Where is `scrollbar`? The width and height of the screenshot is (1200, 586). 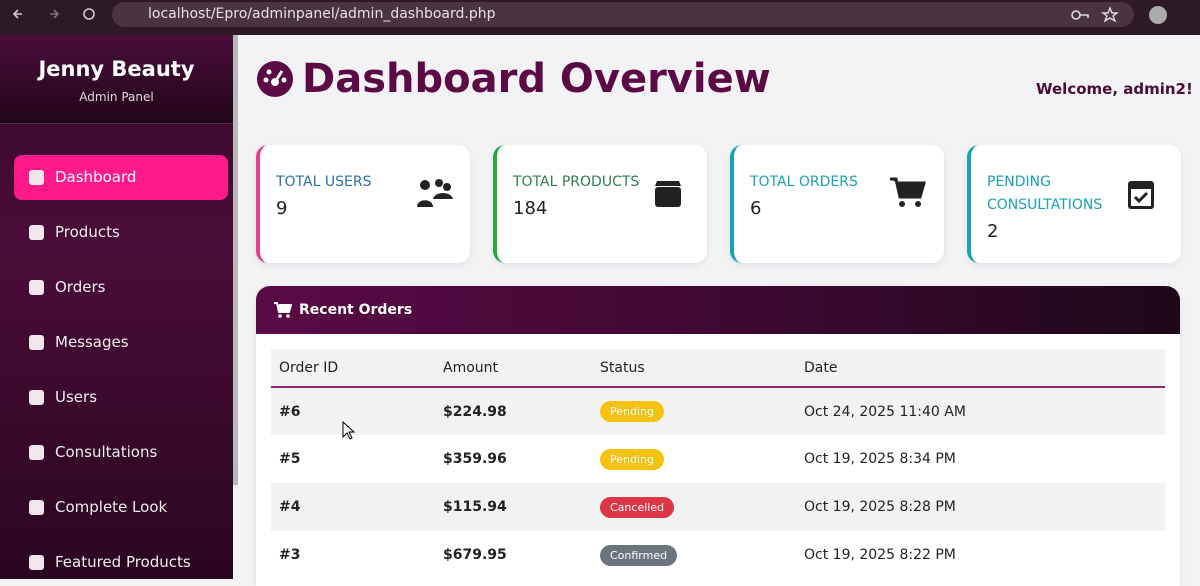
scrollbar is located at coordinates (235, 260).